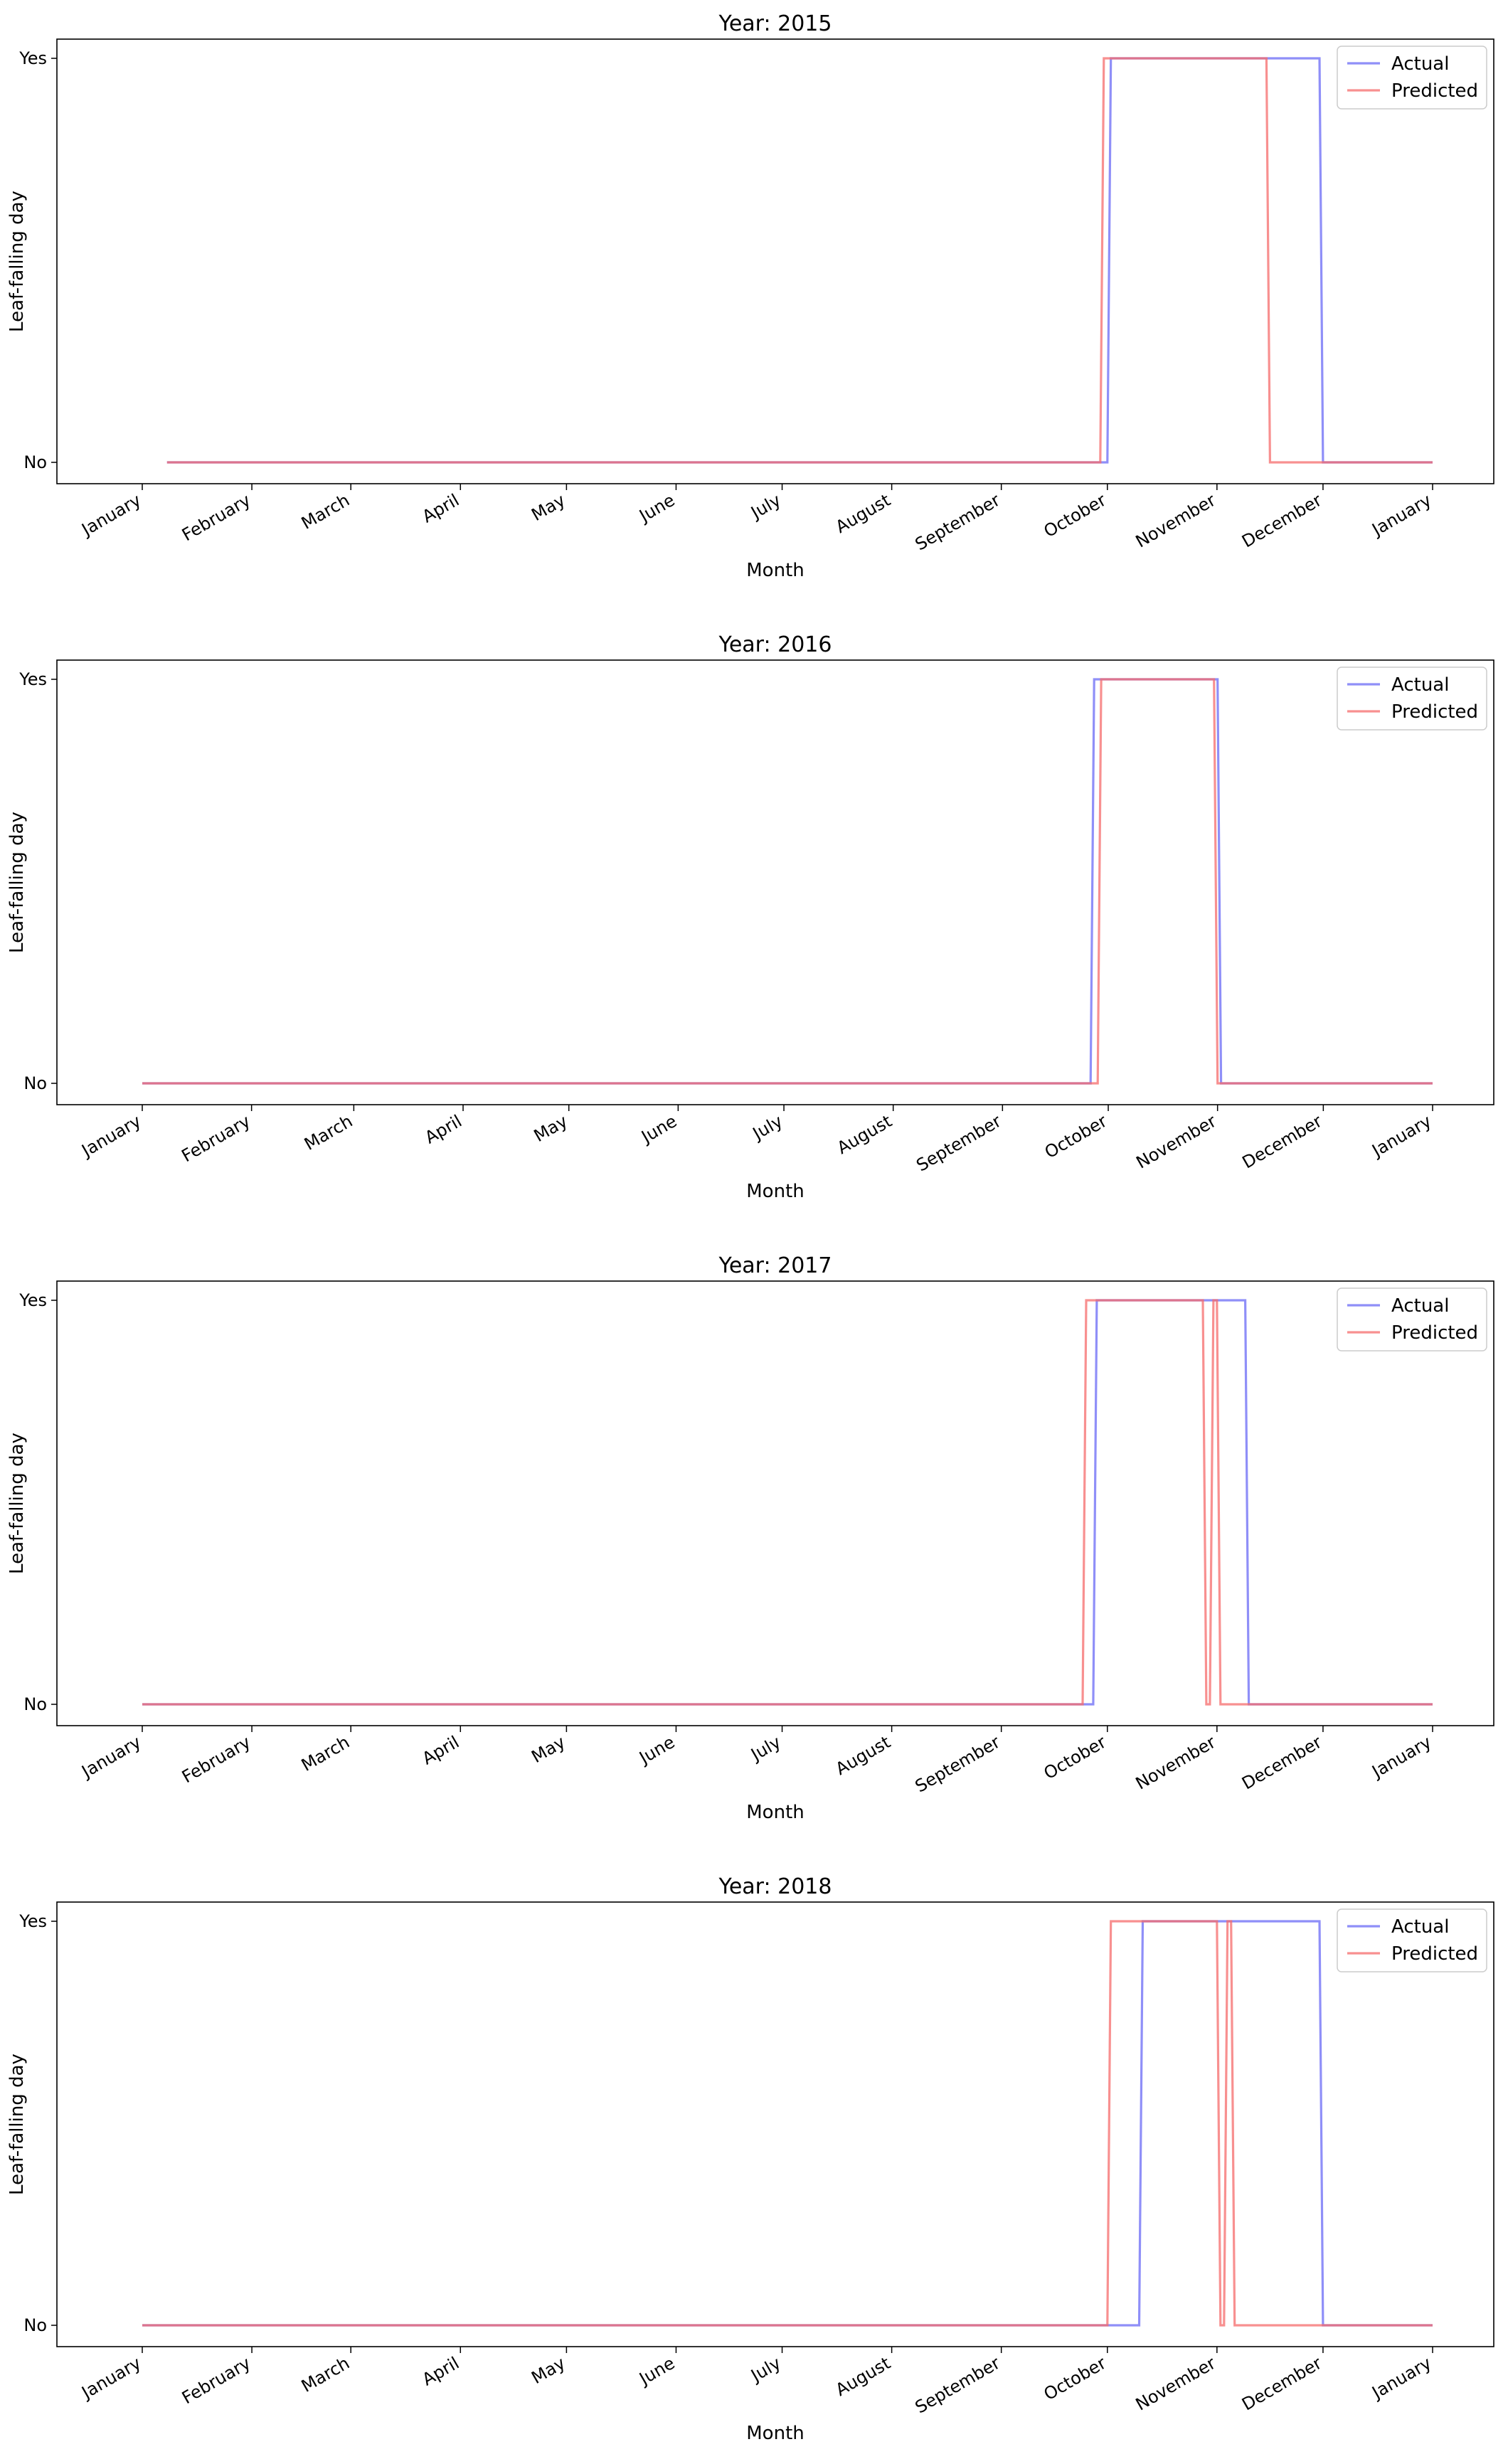 The width and height of the screenshot is (1508, 2464). I want to click on chart-title: Year: 2016, so click(775, 644).